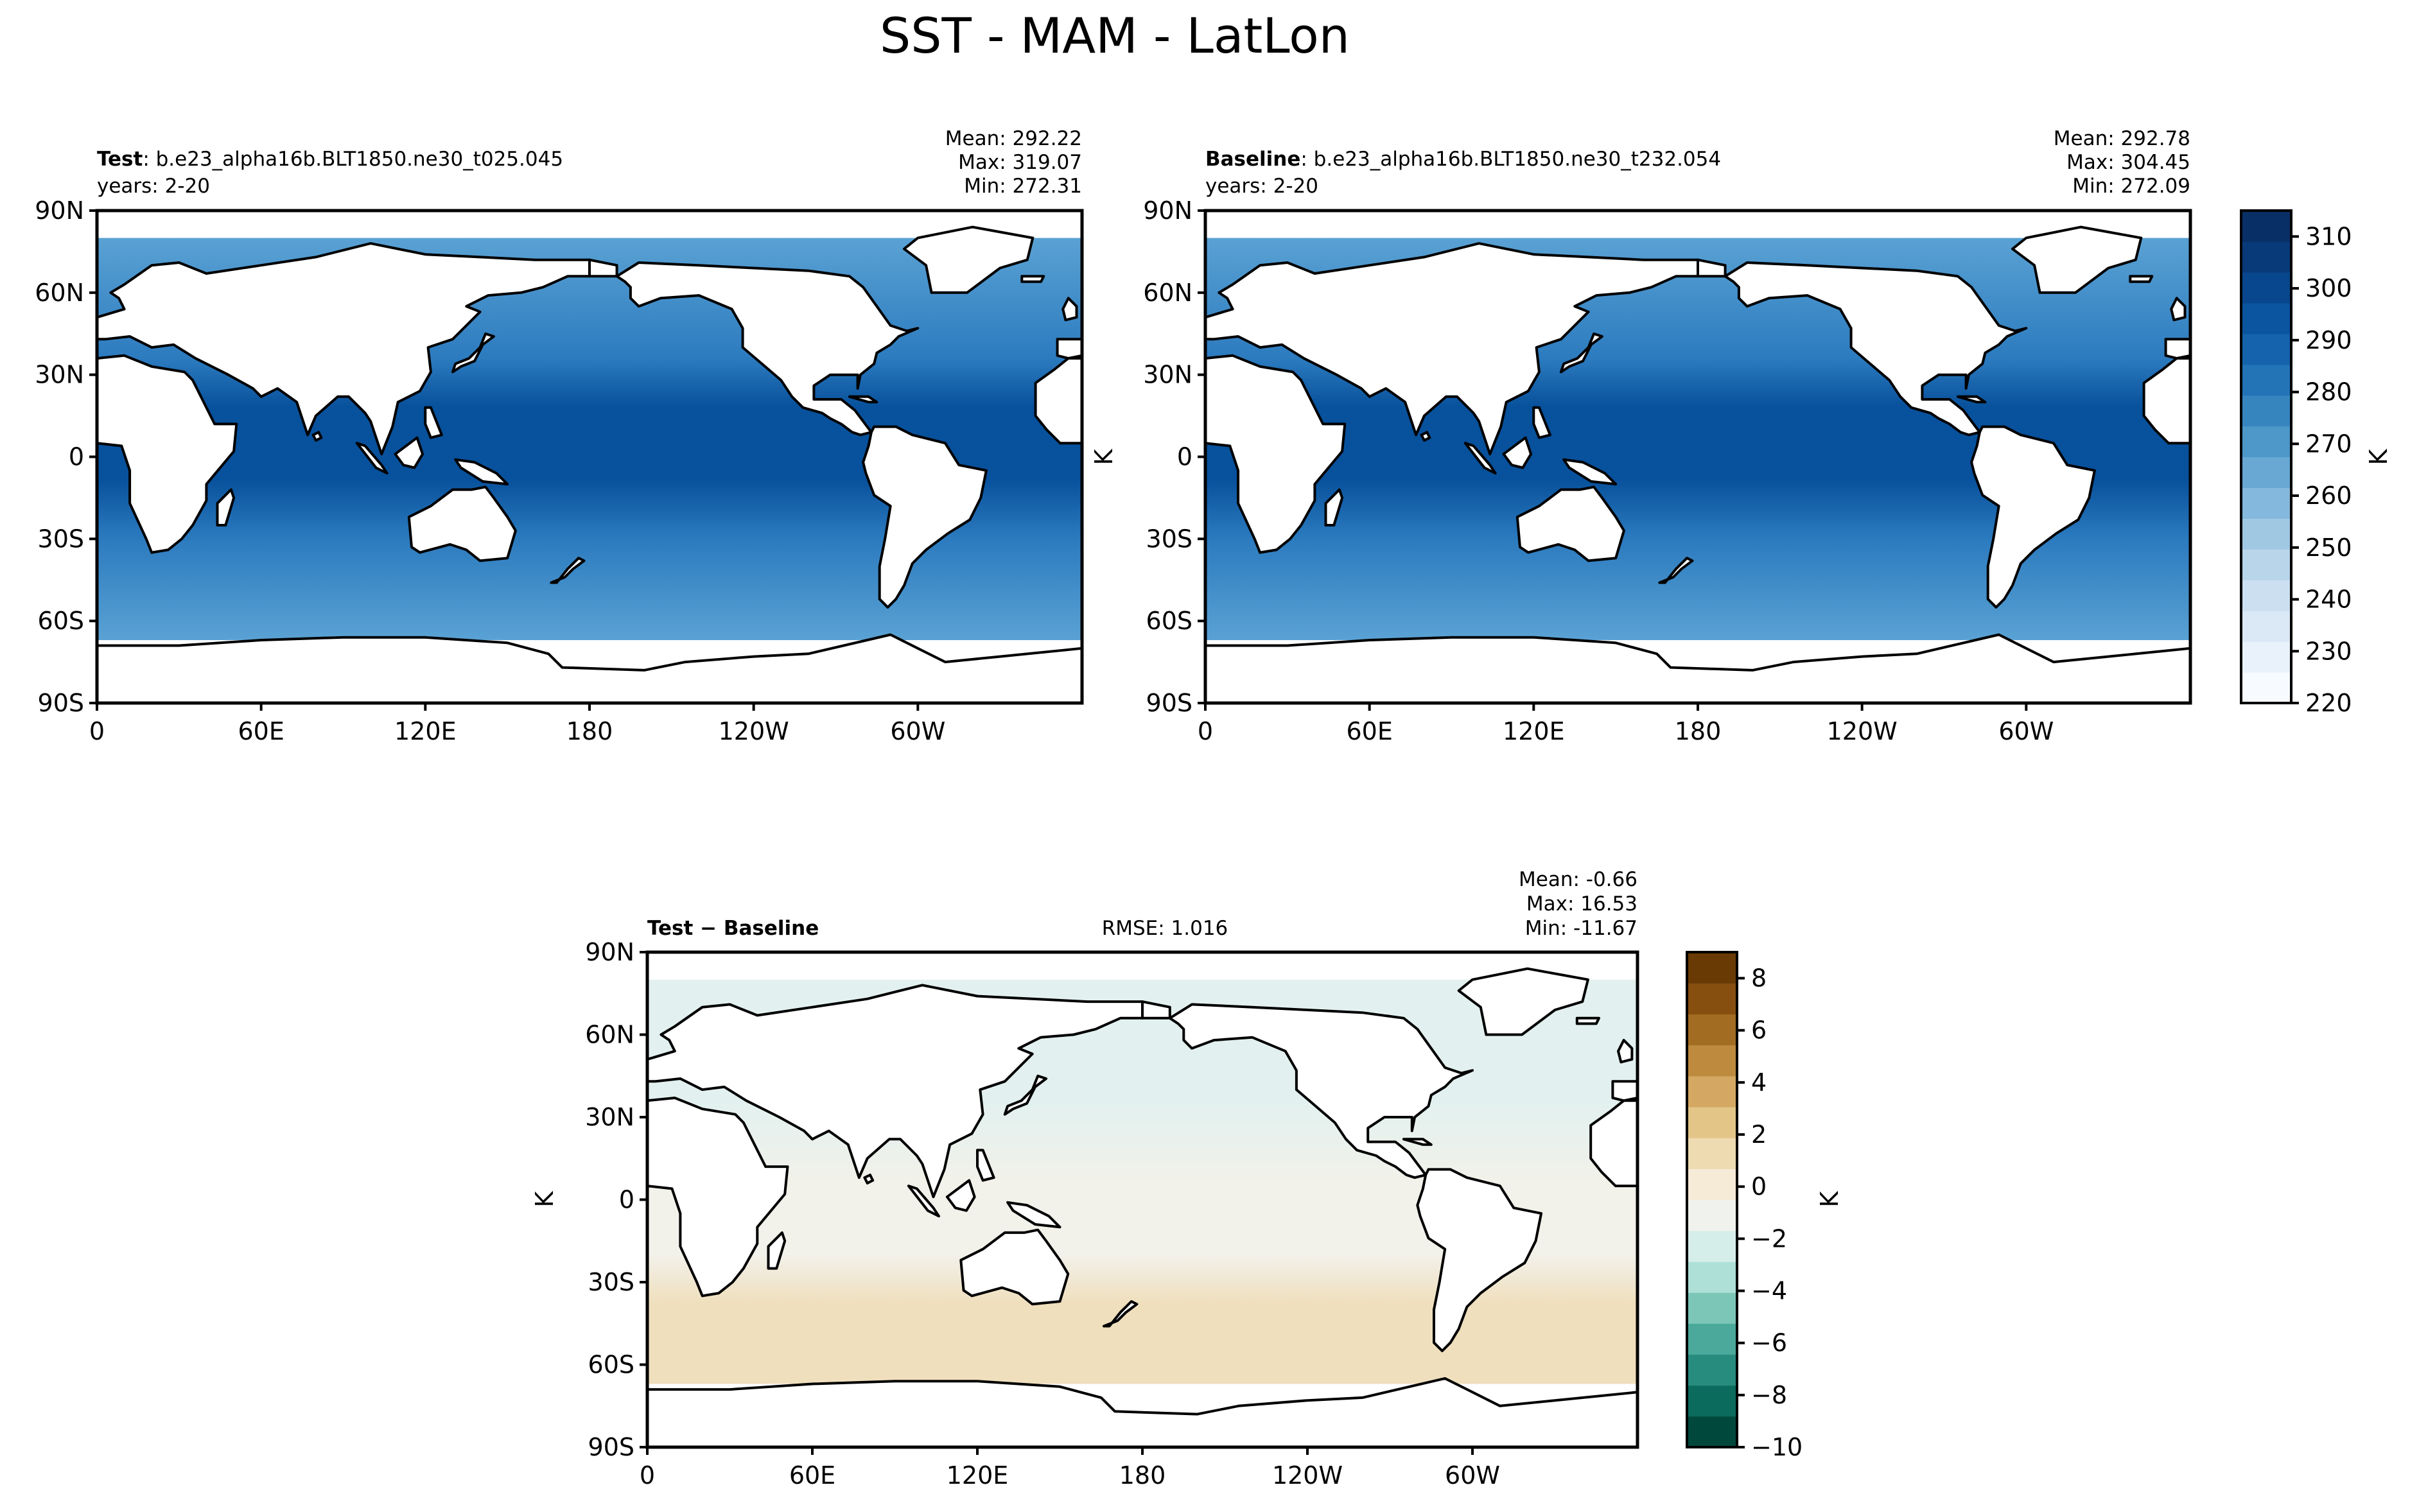 The height and width of the screenshot is (1512, 2410). Describe the element at coordinates (1581, 904) in the screenshot. I see `diff-max: Max: 16.53` at that location.